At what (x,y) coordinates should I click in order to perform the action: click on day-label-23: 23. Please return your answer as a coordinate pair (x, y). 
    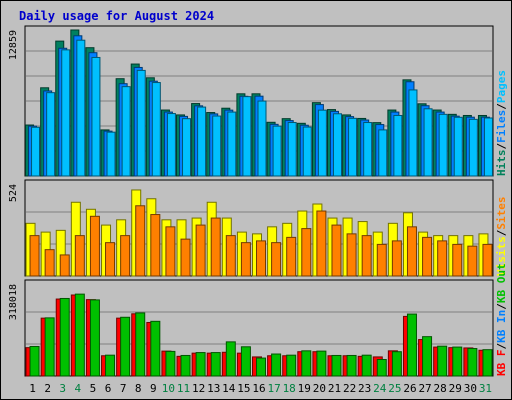
    Looking at the image, I should click on (364, 388).